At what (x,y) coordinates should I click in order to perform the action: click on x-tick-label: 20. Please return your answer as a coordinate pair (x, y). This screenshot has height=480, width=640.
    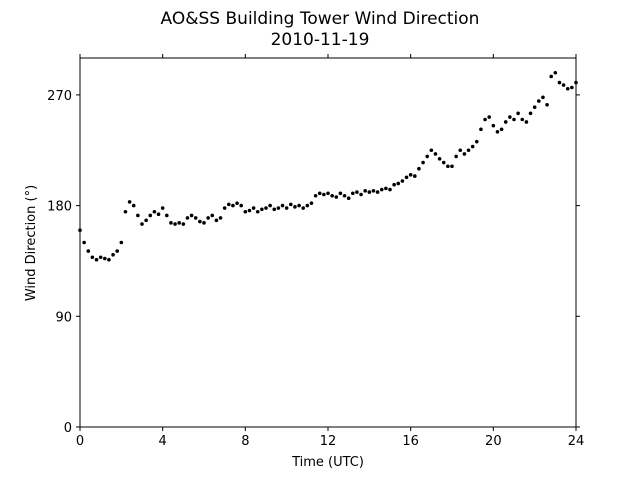
    Looking at the image, I should click on (493, 441).